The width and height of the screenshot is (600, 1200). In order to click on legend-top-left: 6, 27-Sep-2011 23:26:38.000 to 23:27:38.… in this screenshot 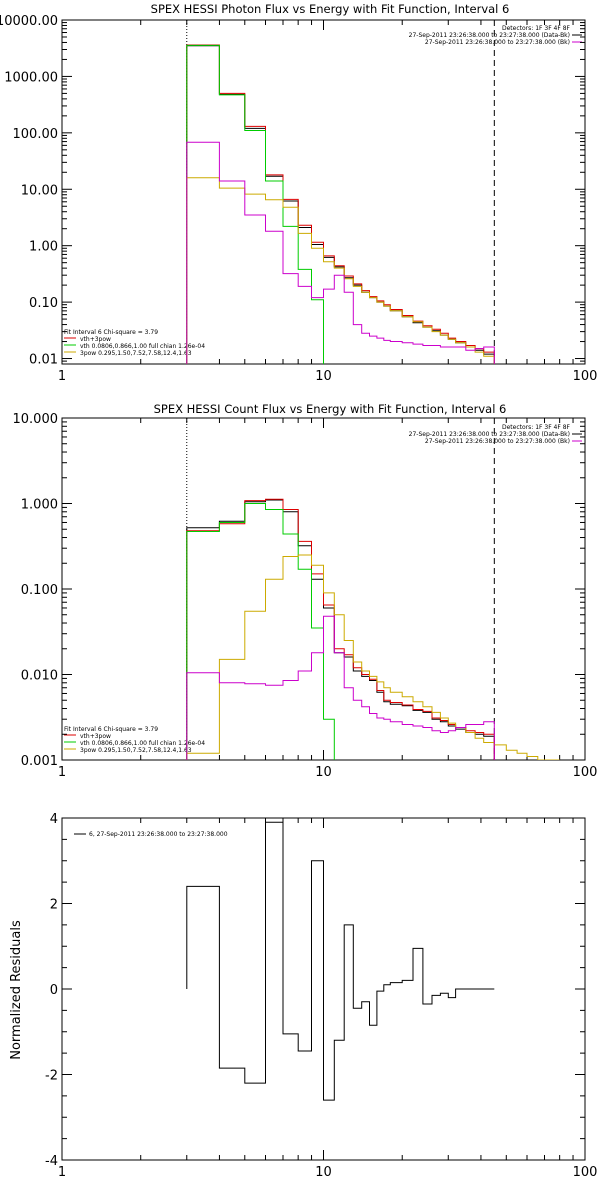, I will do `click(151, 834)`.